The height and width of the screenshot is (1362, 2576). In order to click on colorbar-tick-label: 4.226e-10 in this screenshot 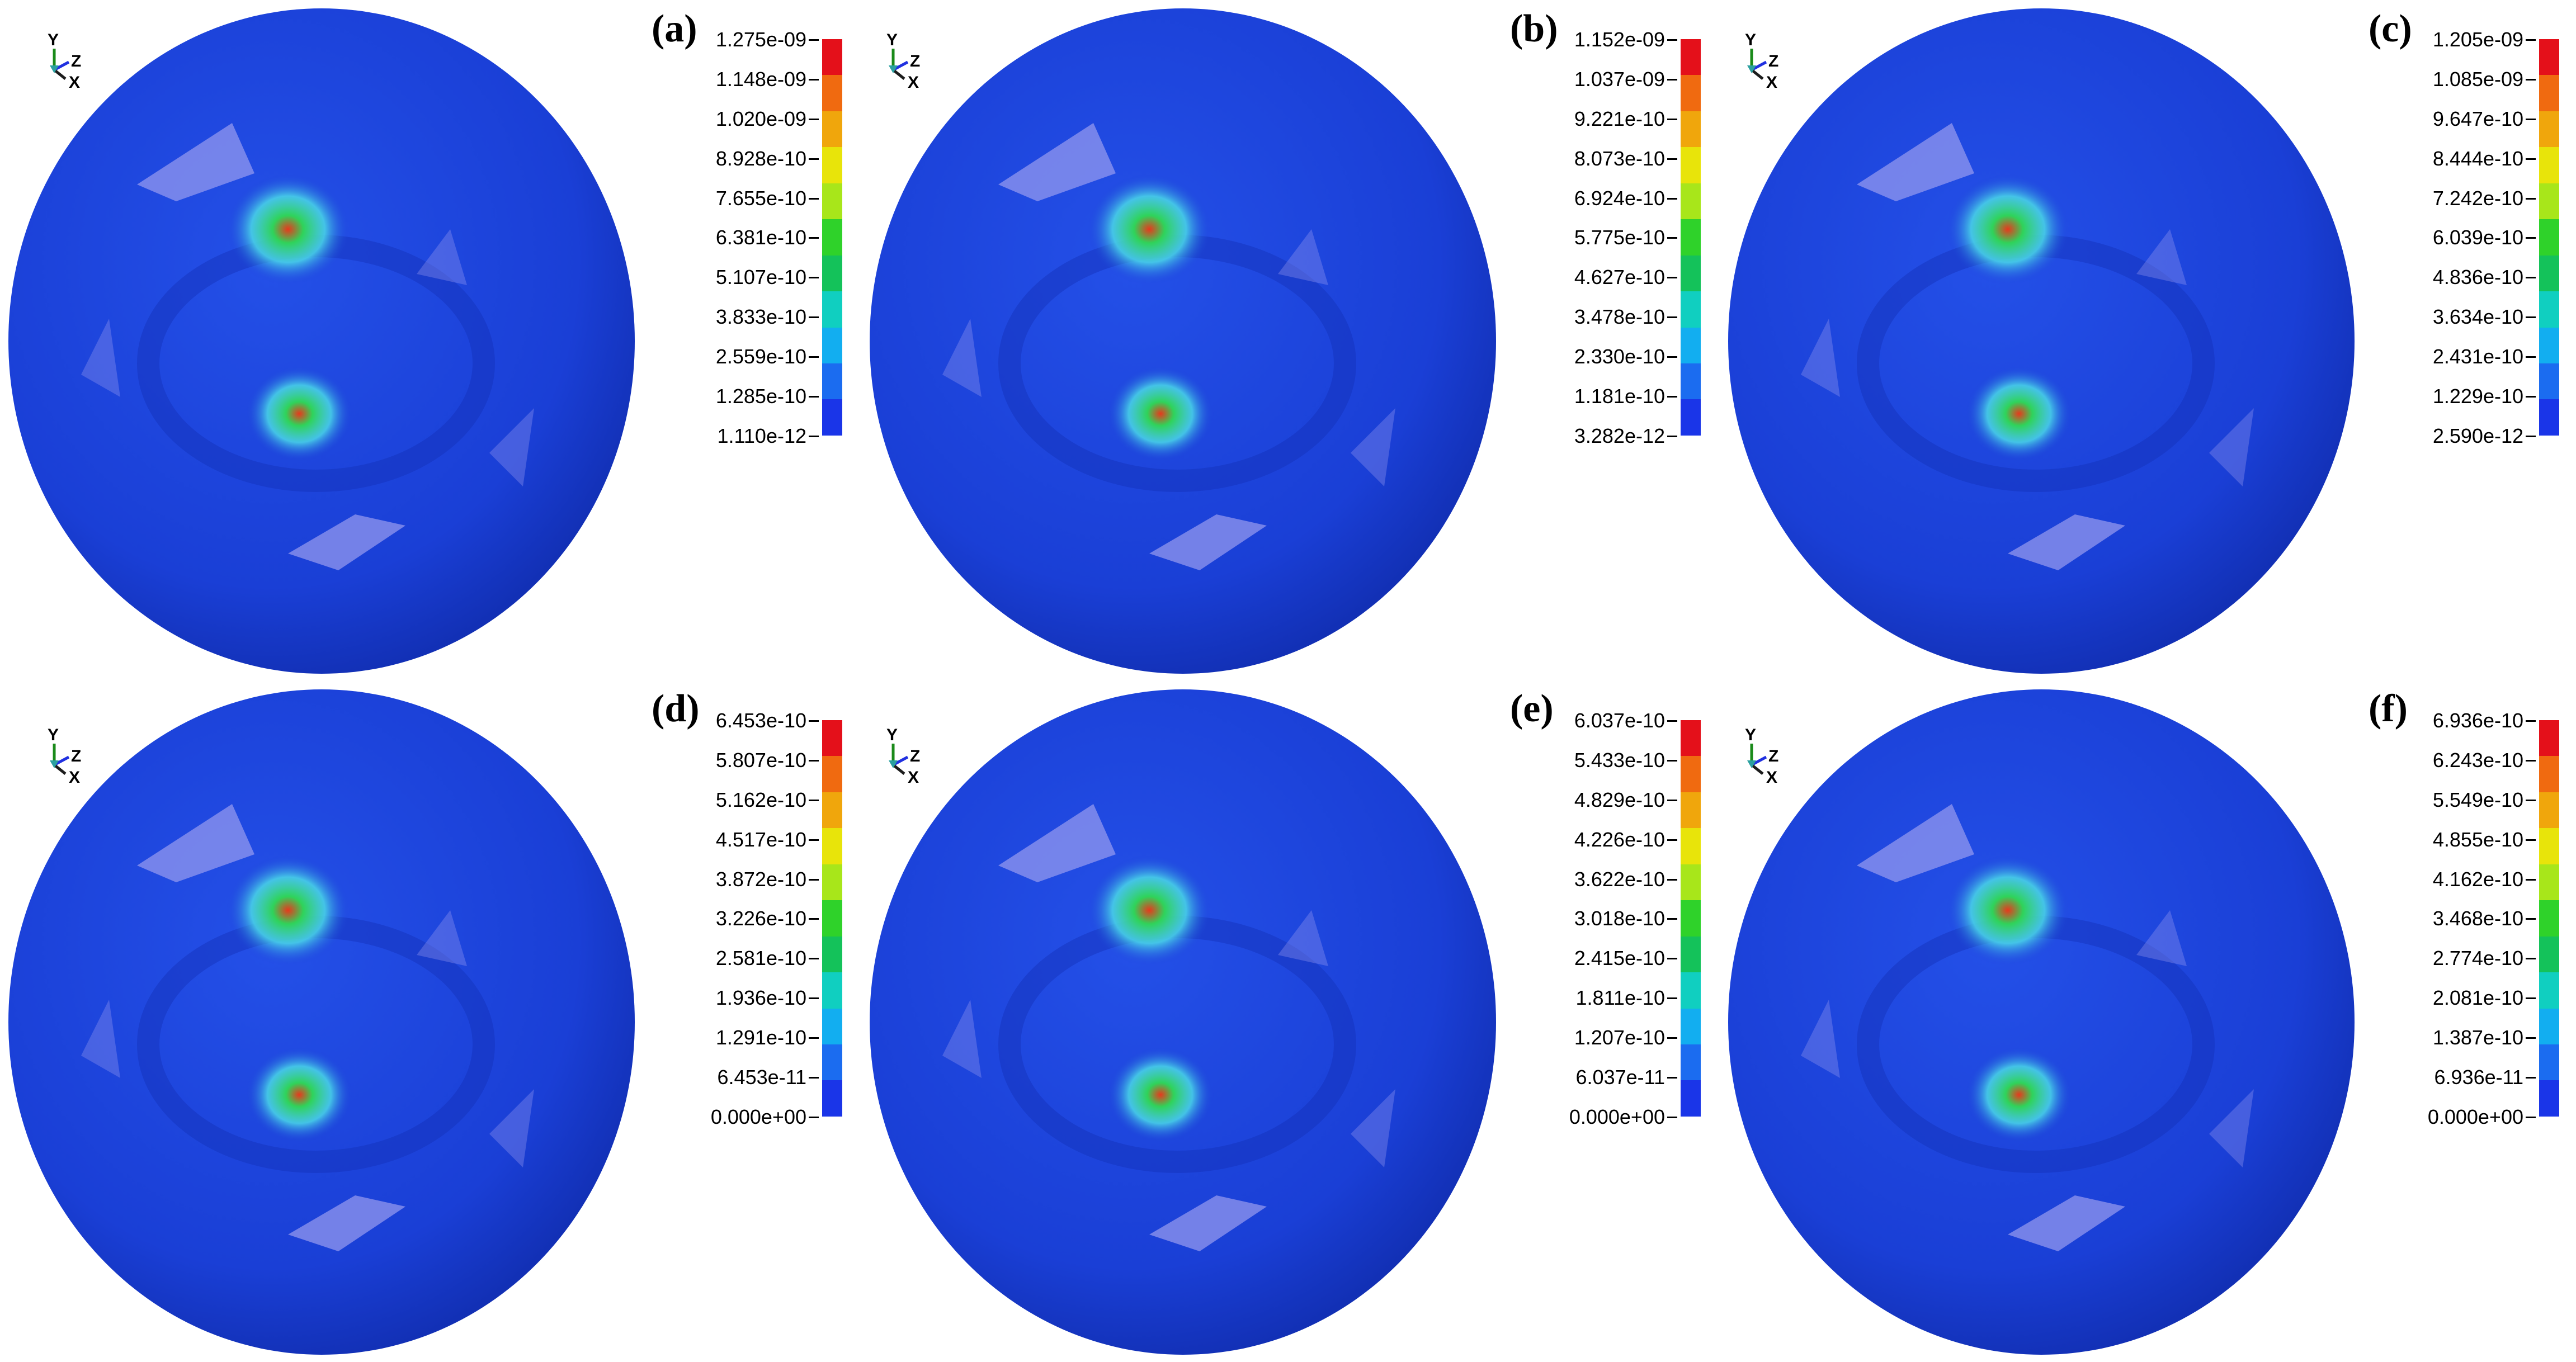, I will do `click(1626, 839)`.